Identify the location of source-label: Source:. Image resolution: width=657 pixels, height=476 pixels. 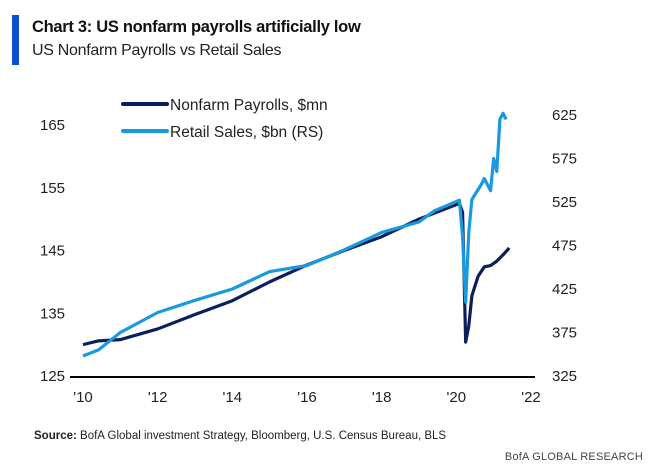
(55, 436).